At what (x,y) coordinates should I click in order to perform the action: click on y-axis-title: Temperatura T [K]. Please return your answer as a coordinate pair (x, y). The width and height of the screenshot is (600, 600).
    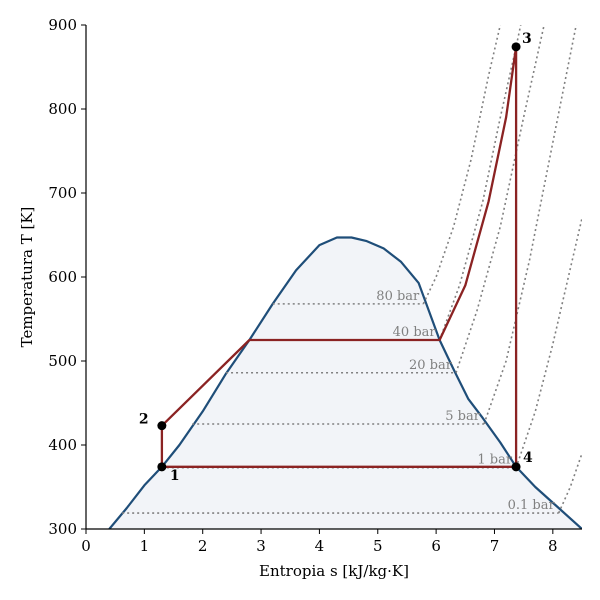
    Looking at the image, I should click on (27, 277).